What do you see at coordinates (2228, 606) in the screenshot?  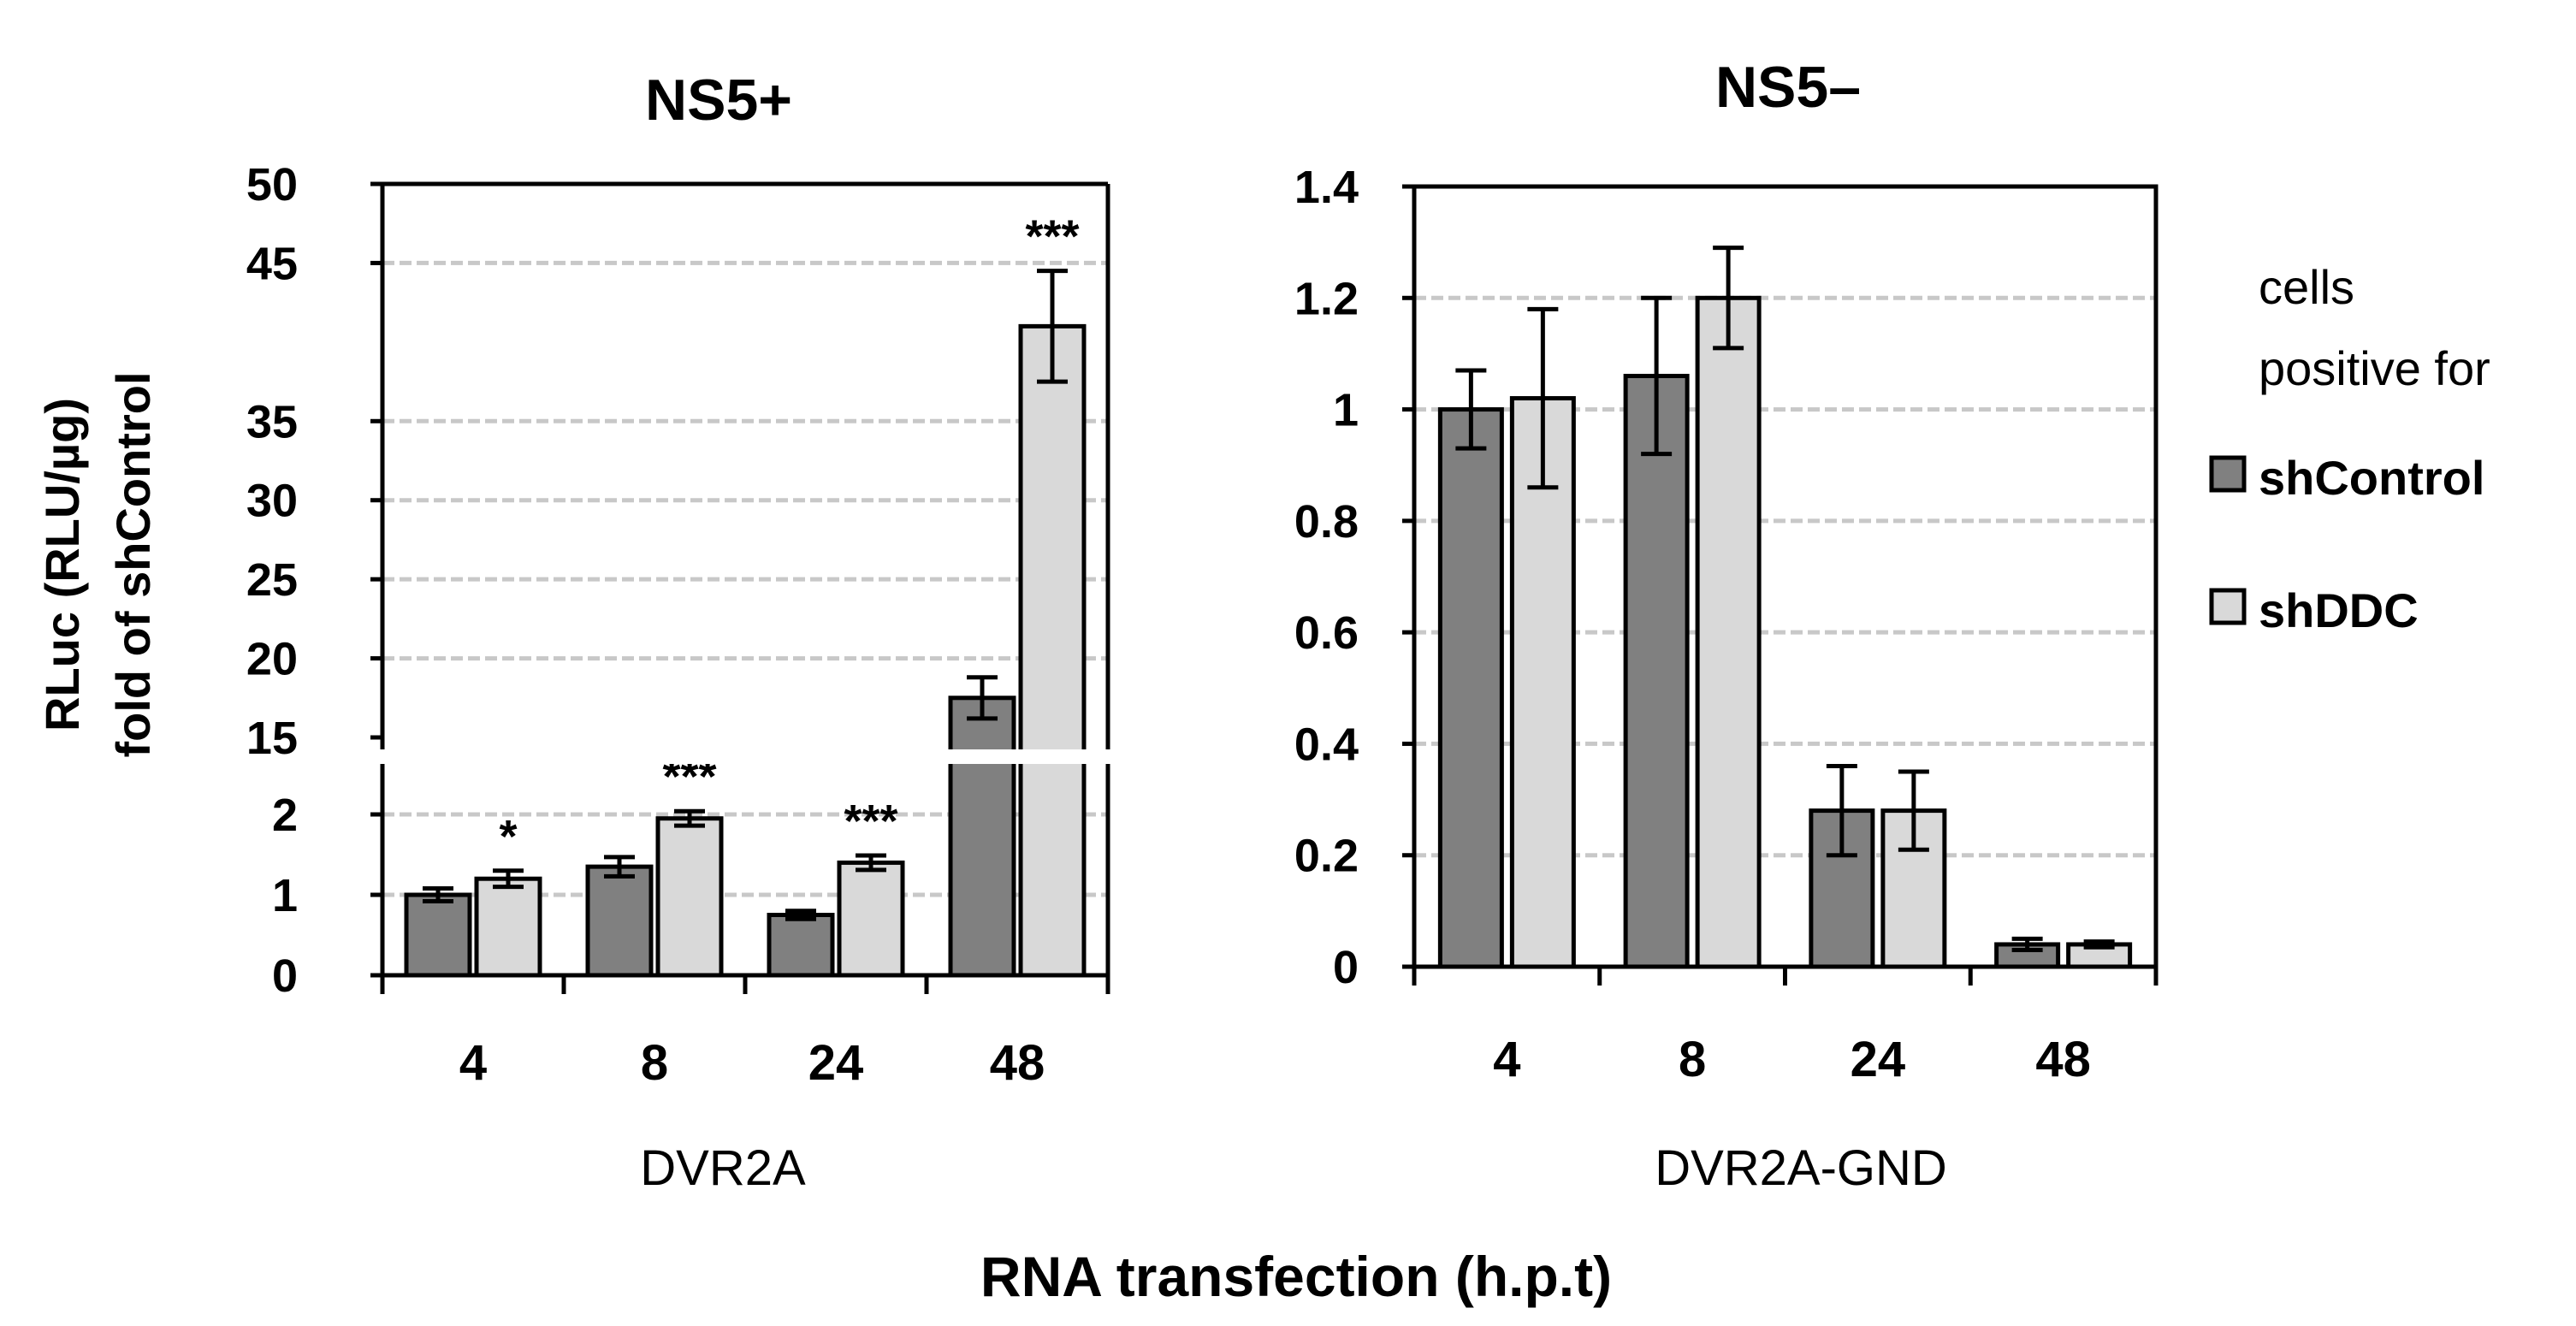 I see `legend-swatch-shddc` at bounding box center [2228, 606].